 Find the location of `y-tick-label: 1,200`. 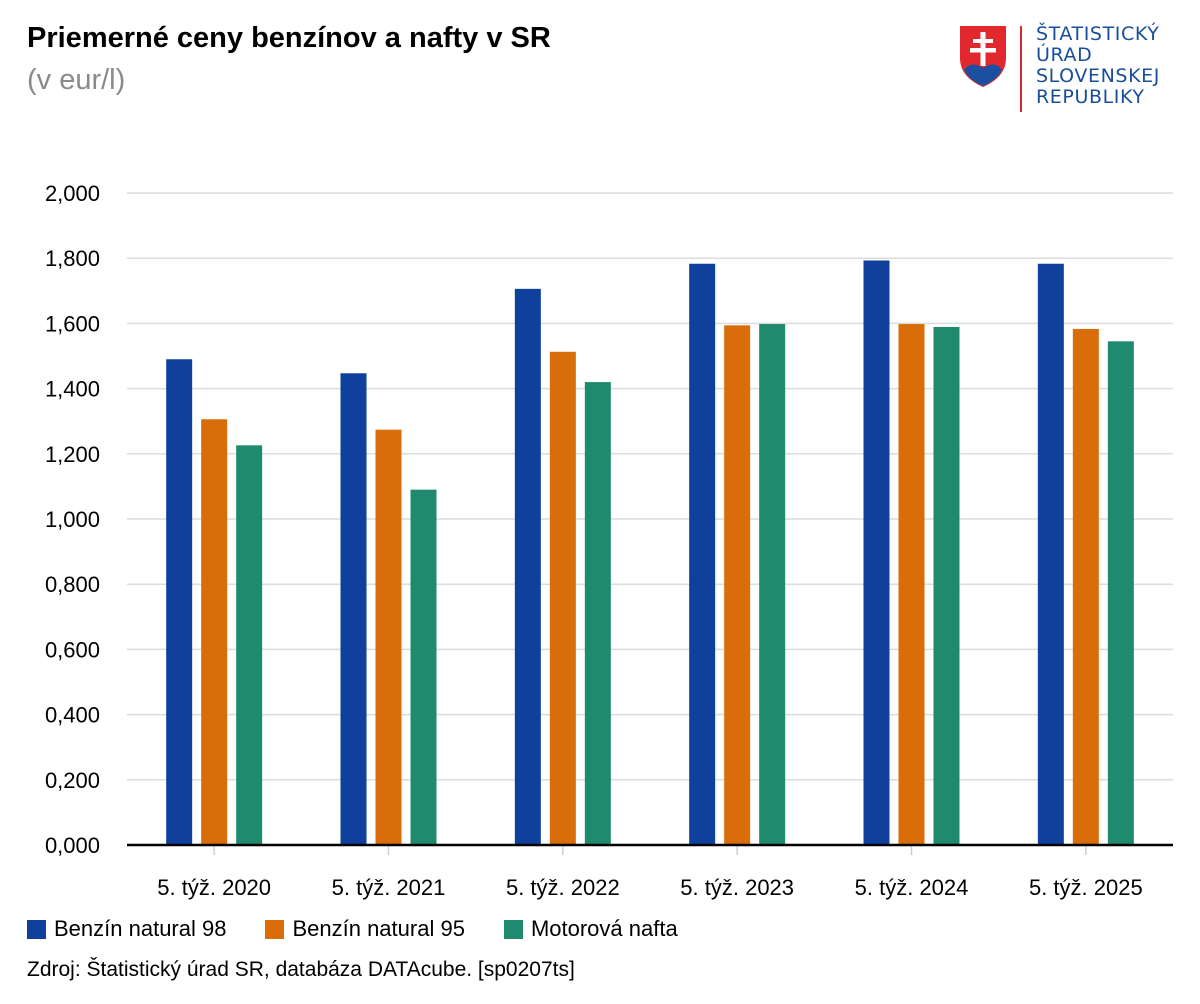

y-tick-label: 1,200 is located at coordinates (72, 454).